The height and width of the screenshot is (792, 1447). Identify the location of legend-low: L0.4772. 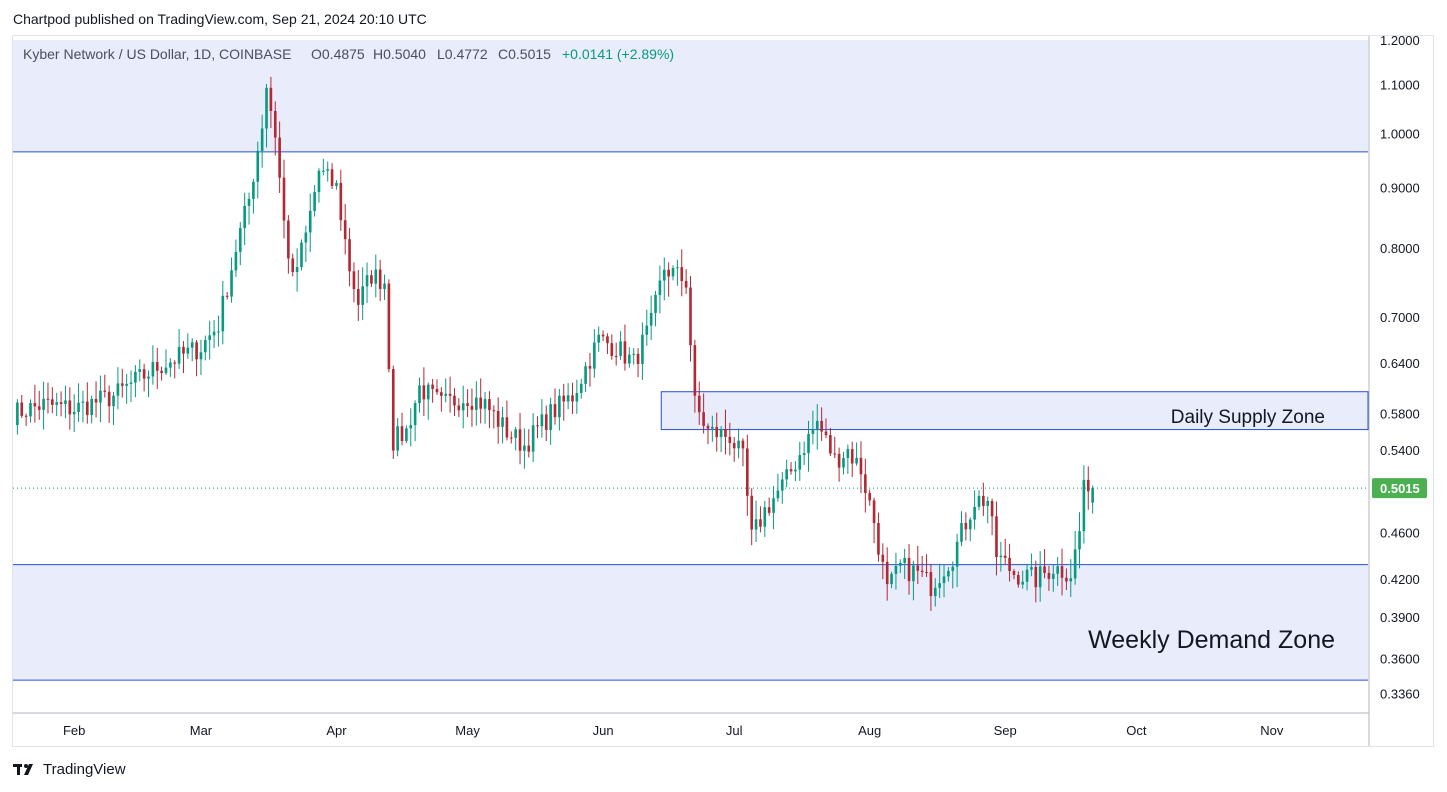
(462, 54).